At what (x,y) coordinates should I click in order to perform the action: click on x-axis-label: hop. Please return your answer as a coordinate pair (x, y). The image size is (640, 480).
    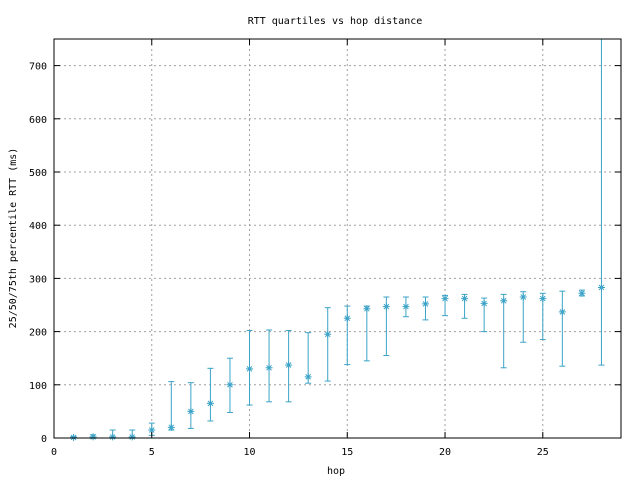
    Looking at the image, I should click on (336, 471).